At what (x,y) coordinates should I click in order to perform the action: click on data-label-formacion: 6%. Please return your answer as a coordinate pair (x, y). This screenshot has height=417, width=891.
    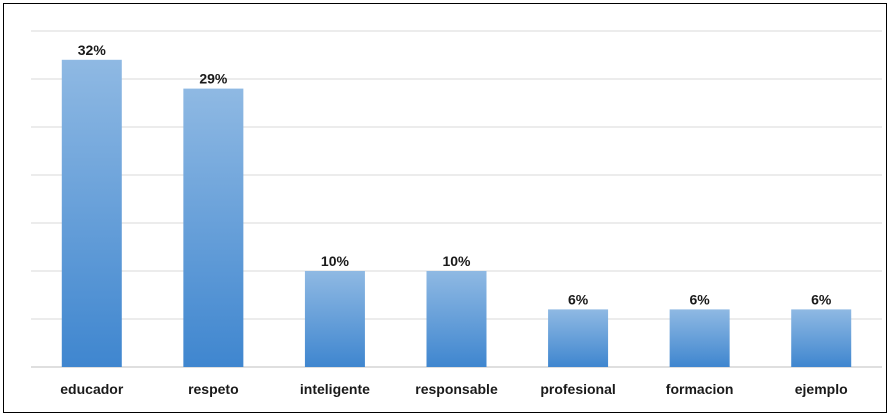
    Looking at the image, I should click on (700, 299).